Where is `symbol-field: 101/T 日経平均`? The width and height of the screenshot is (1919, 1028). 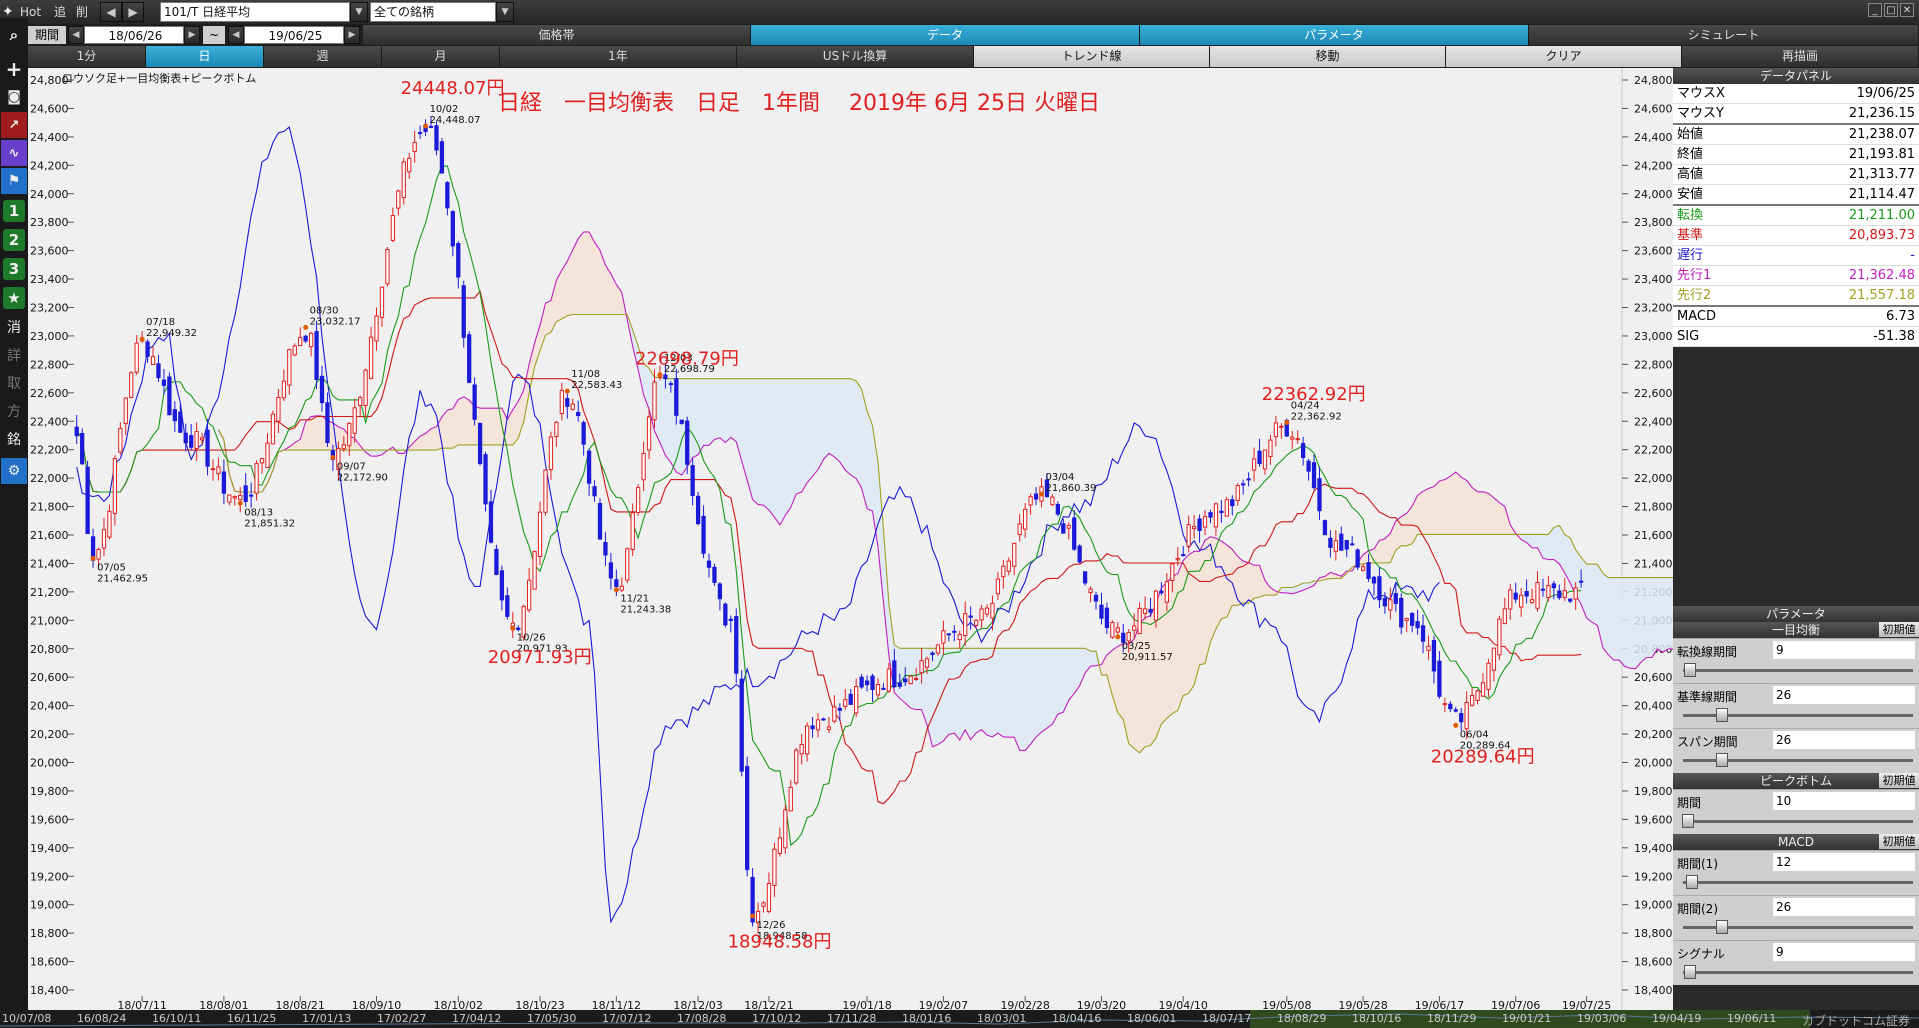
symbol-field: 101/T 日経平均 is located at coordinates (255, 12).